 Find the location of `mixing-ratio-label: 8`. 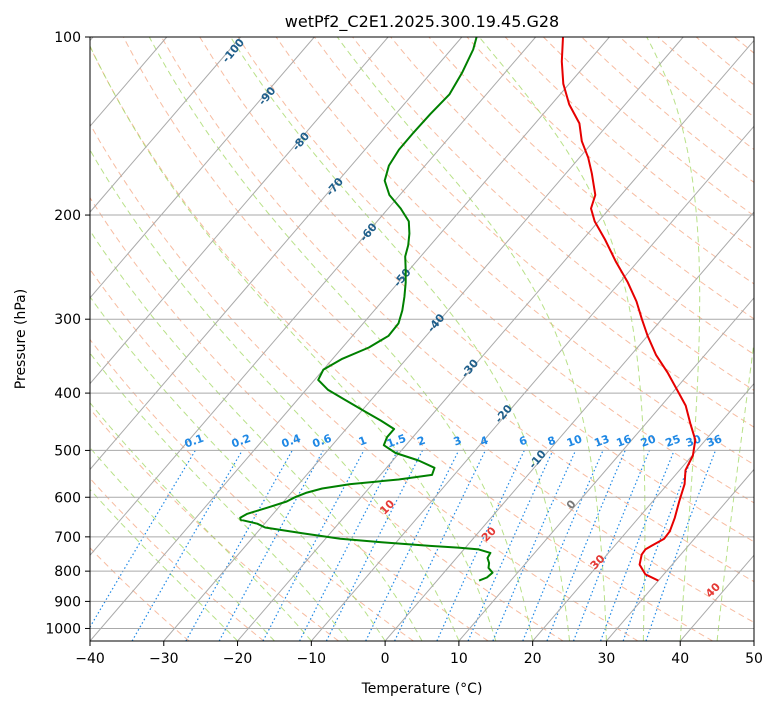

mixing-ratio-label: 8 is located at coordinates (552, 441).